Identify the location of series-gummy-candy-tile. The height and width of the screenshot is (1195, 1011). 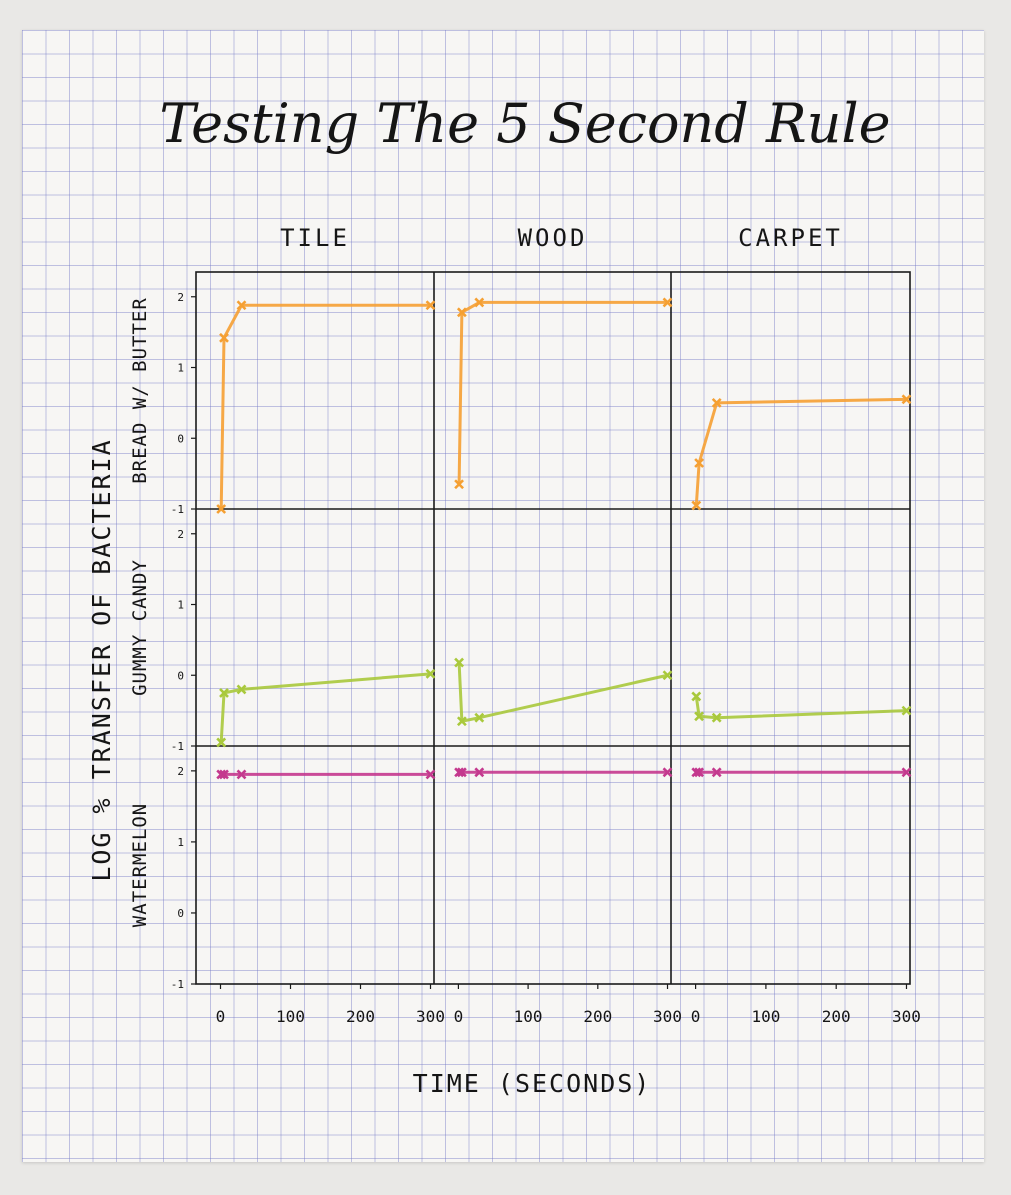
(326, 708).